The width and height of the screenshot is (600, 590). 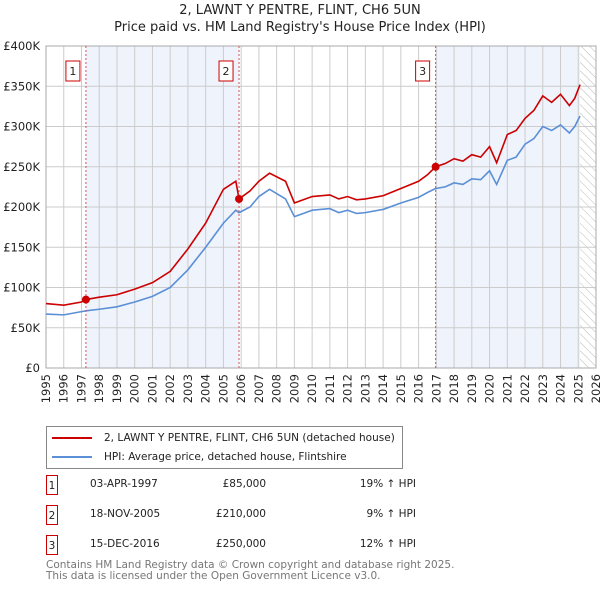 I want to click on x-tick-label: 2018, so click(x=454, y=388).